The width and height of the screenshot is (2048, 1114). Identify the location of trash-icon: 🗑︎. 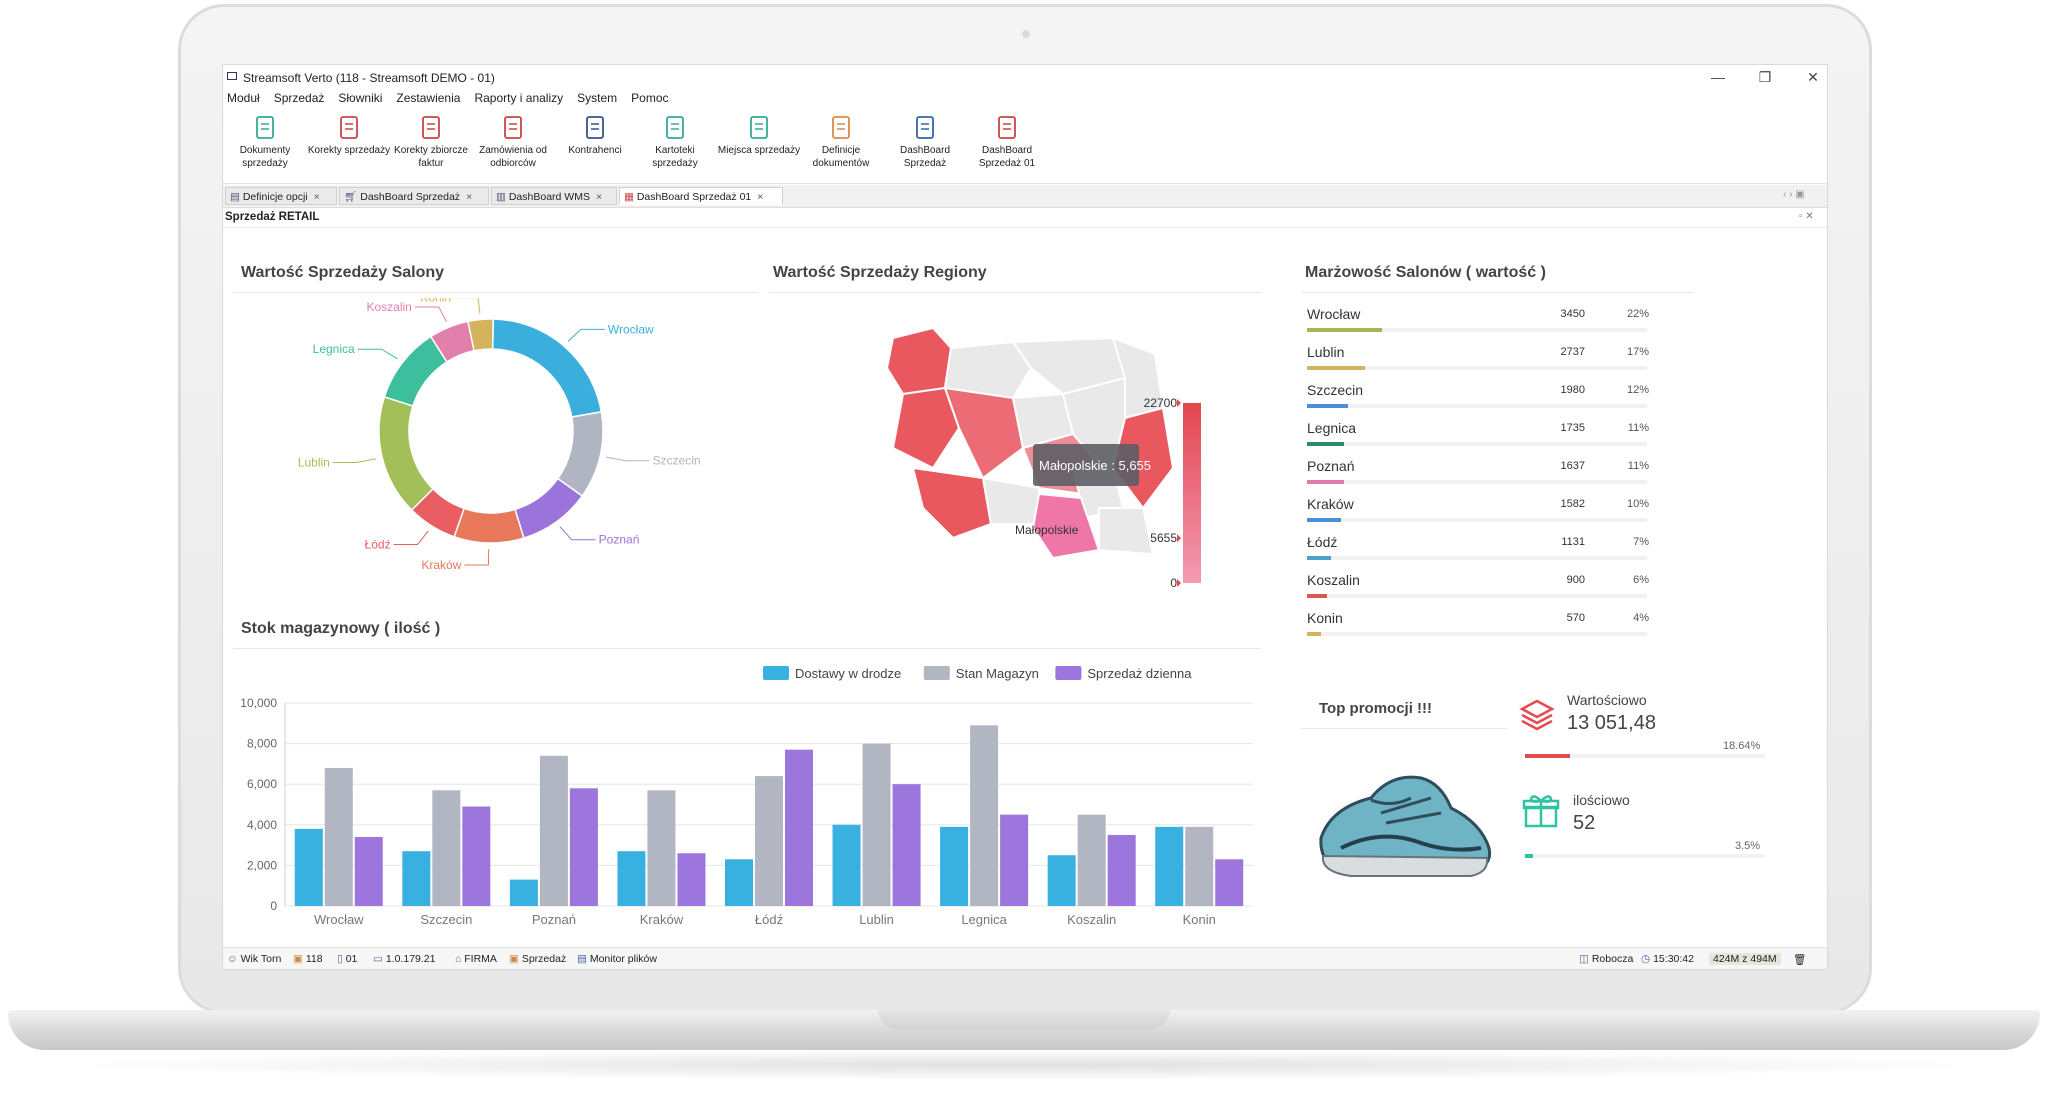
(1800, 960).